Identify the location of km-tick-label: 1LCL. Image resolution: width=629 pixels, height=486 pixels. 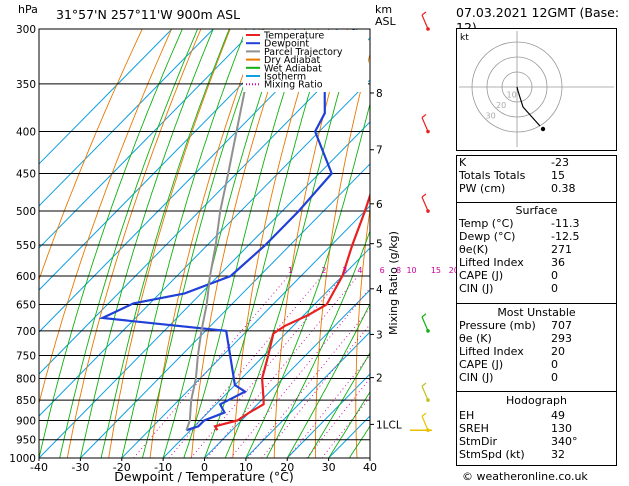
(389, 425).